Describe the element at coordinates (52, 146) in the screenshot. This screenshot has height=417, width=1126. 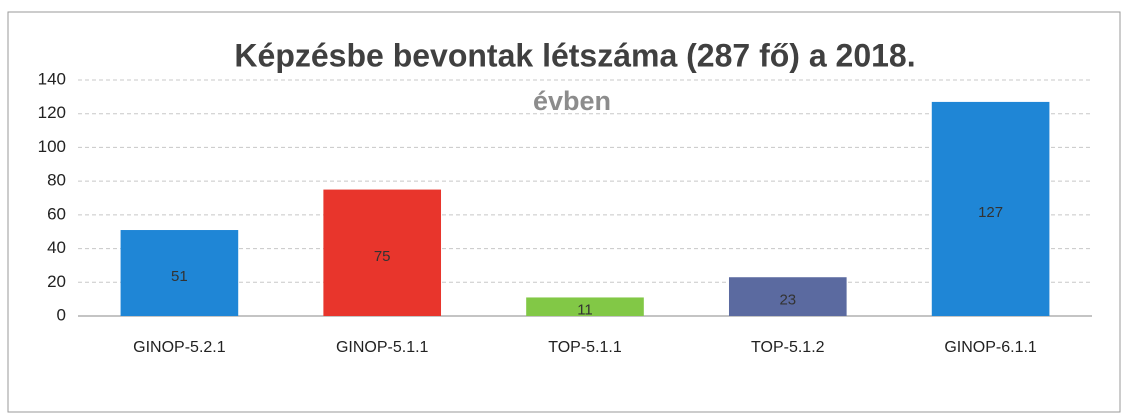
I see `y-tick-label: 100` at that location.